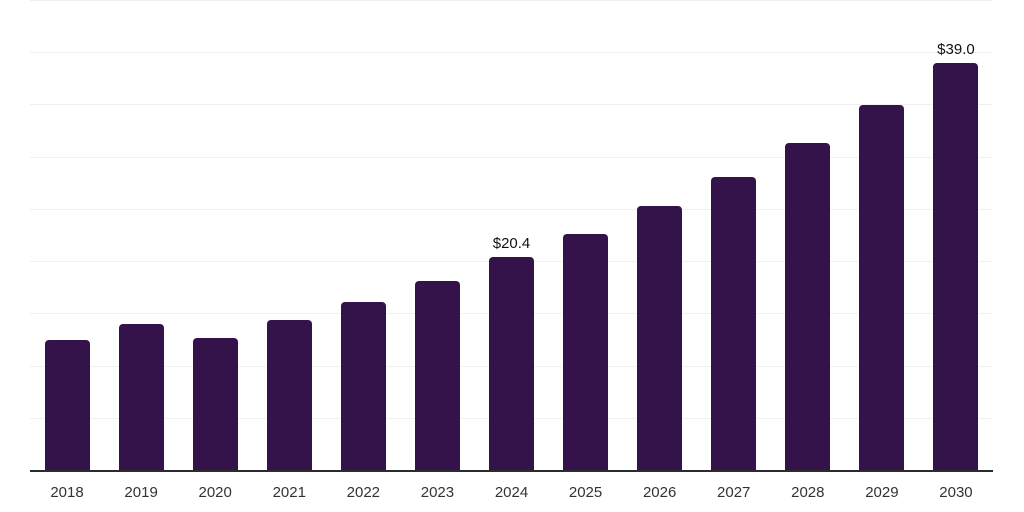 This screenshot has height=512, width=1024. I want to click on bar-2027, so click(734, 323).